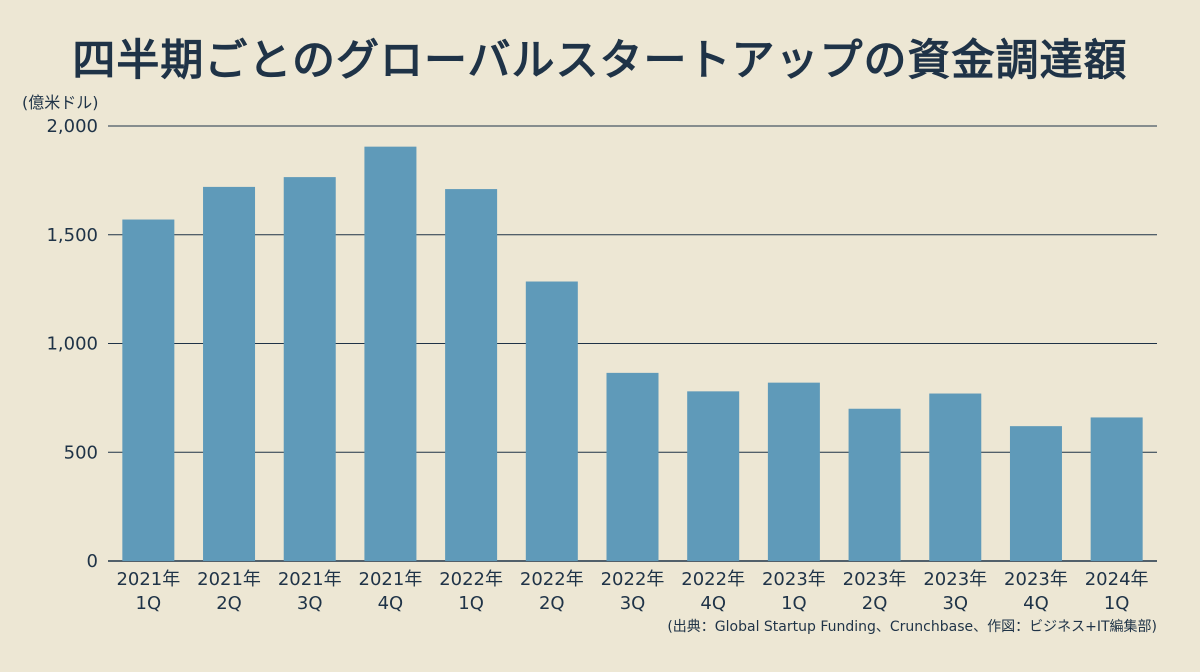  Describe the element at coordinates (60, 102) in the screenshot. I see `y-axis-unit-label: (億米ドル)` at that location.